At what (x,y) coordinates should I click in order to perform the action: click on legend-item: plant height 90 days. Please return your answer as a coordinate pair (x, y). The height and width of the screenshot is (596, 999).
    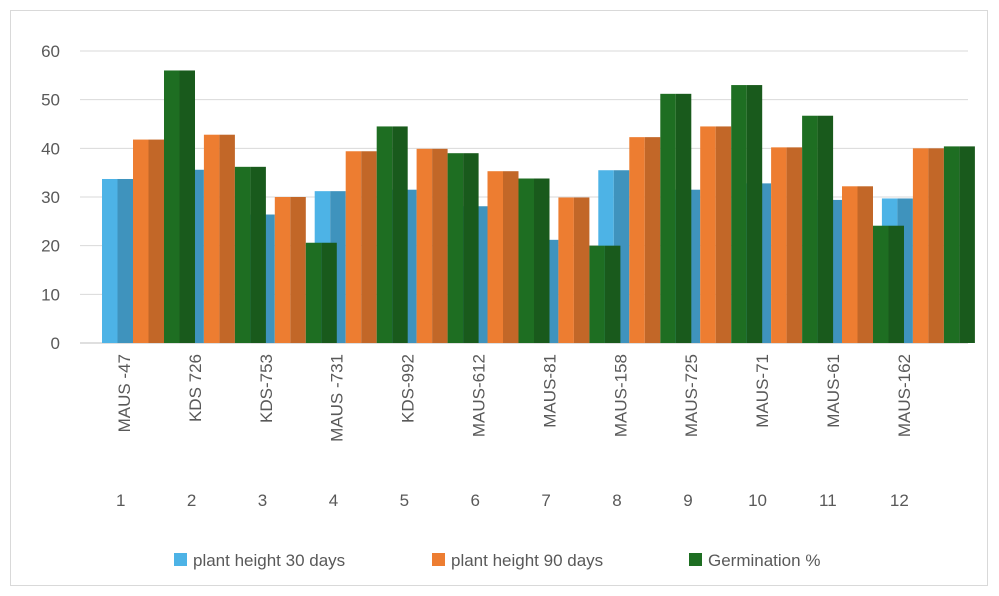
    Looking at the image, I should click on (517, 560).